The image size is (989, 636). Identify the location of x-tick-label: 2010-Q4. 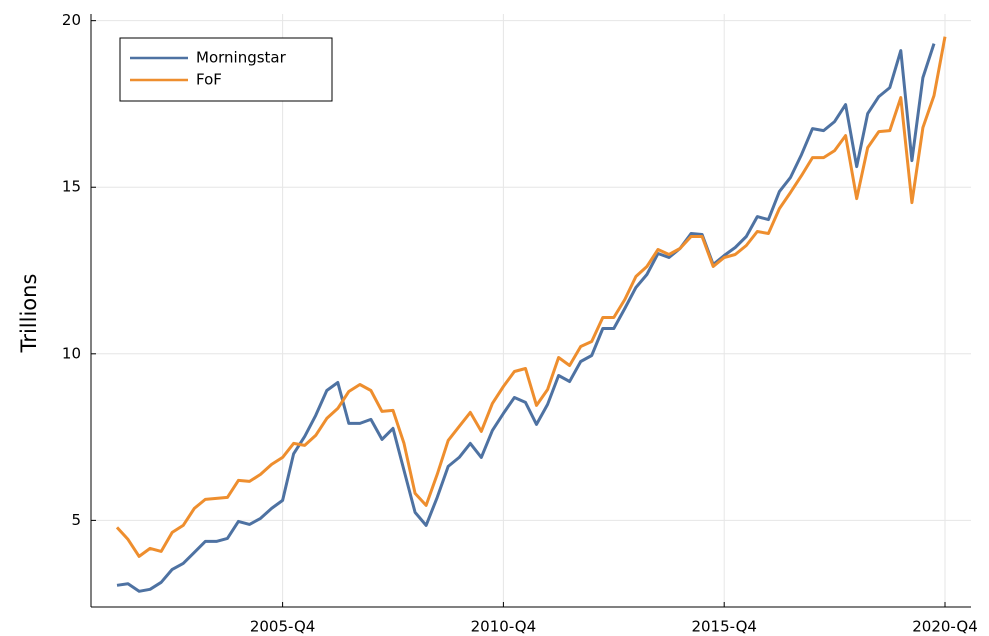
(504, 627).